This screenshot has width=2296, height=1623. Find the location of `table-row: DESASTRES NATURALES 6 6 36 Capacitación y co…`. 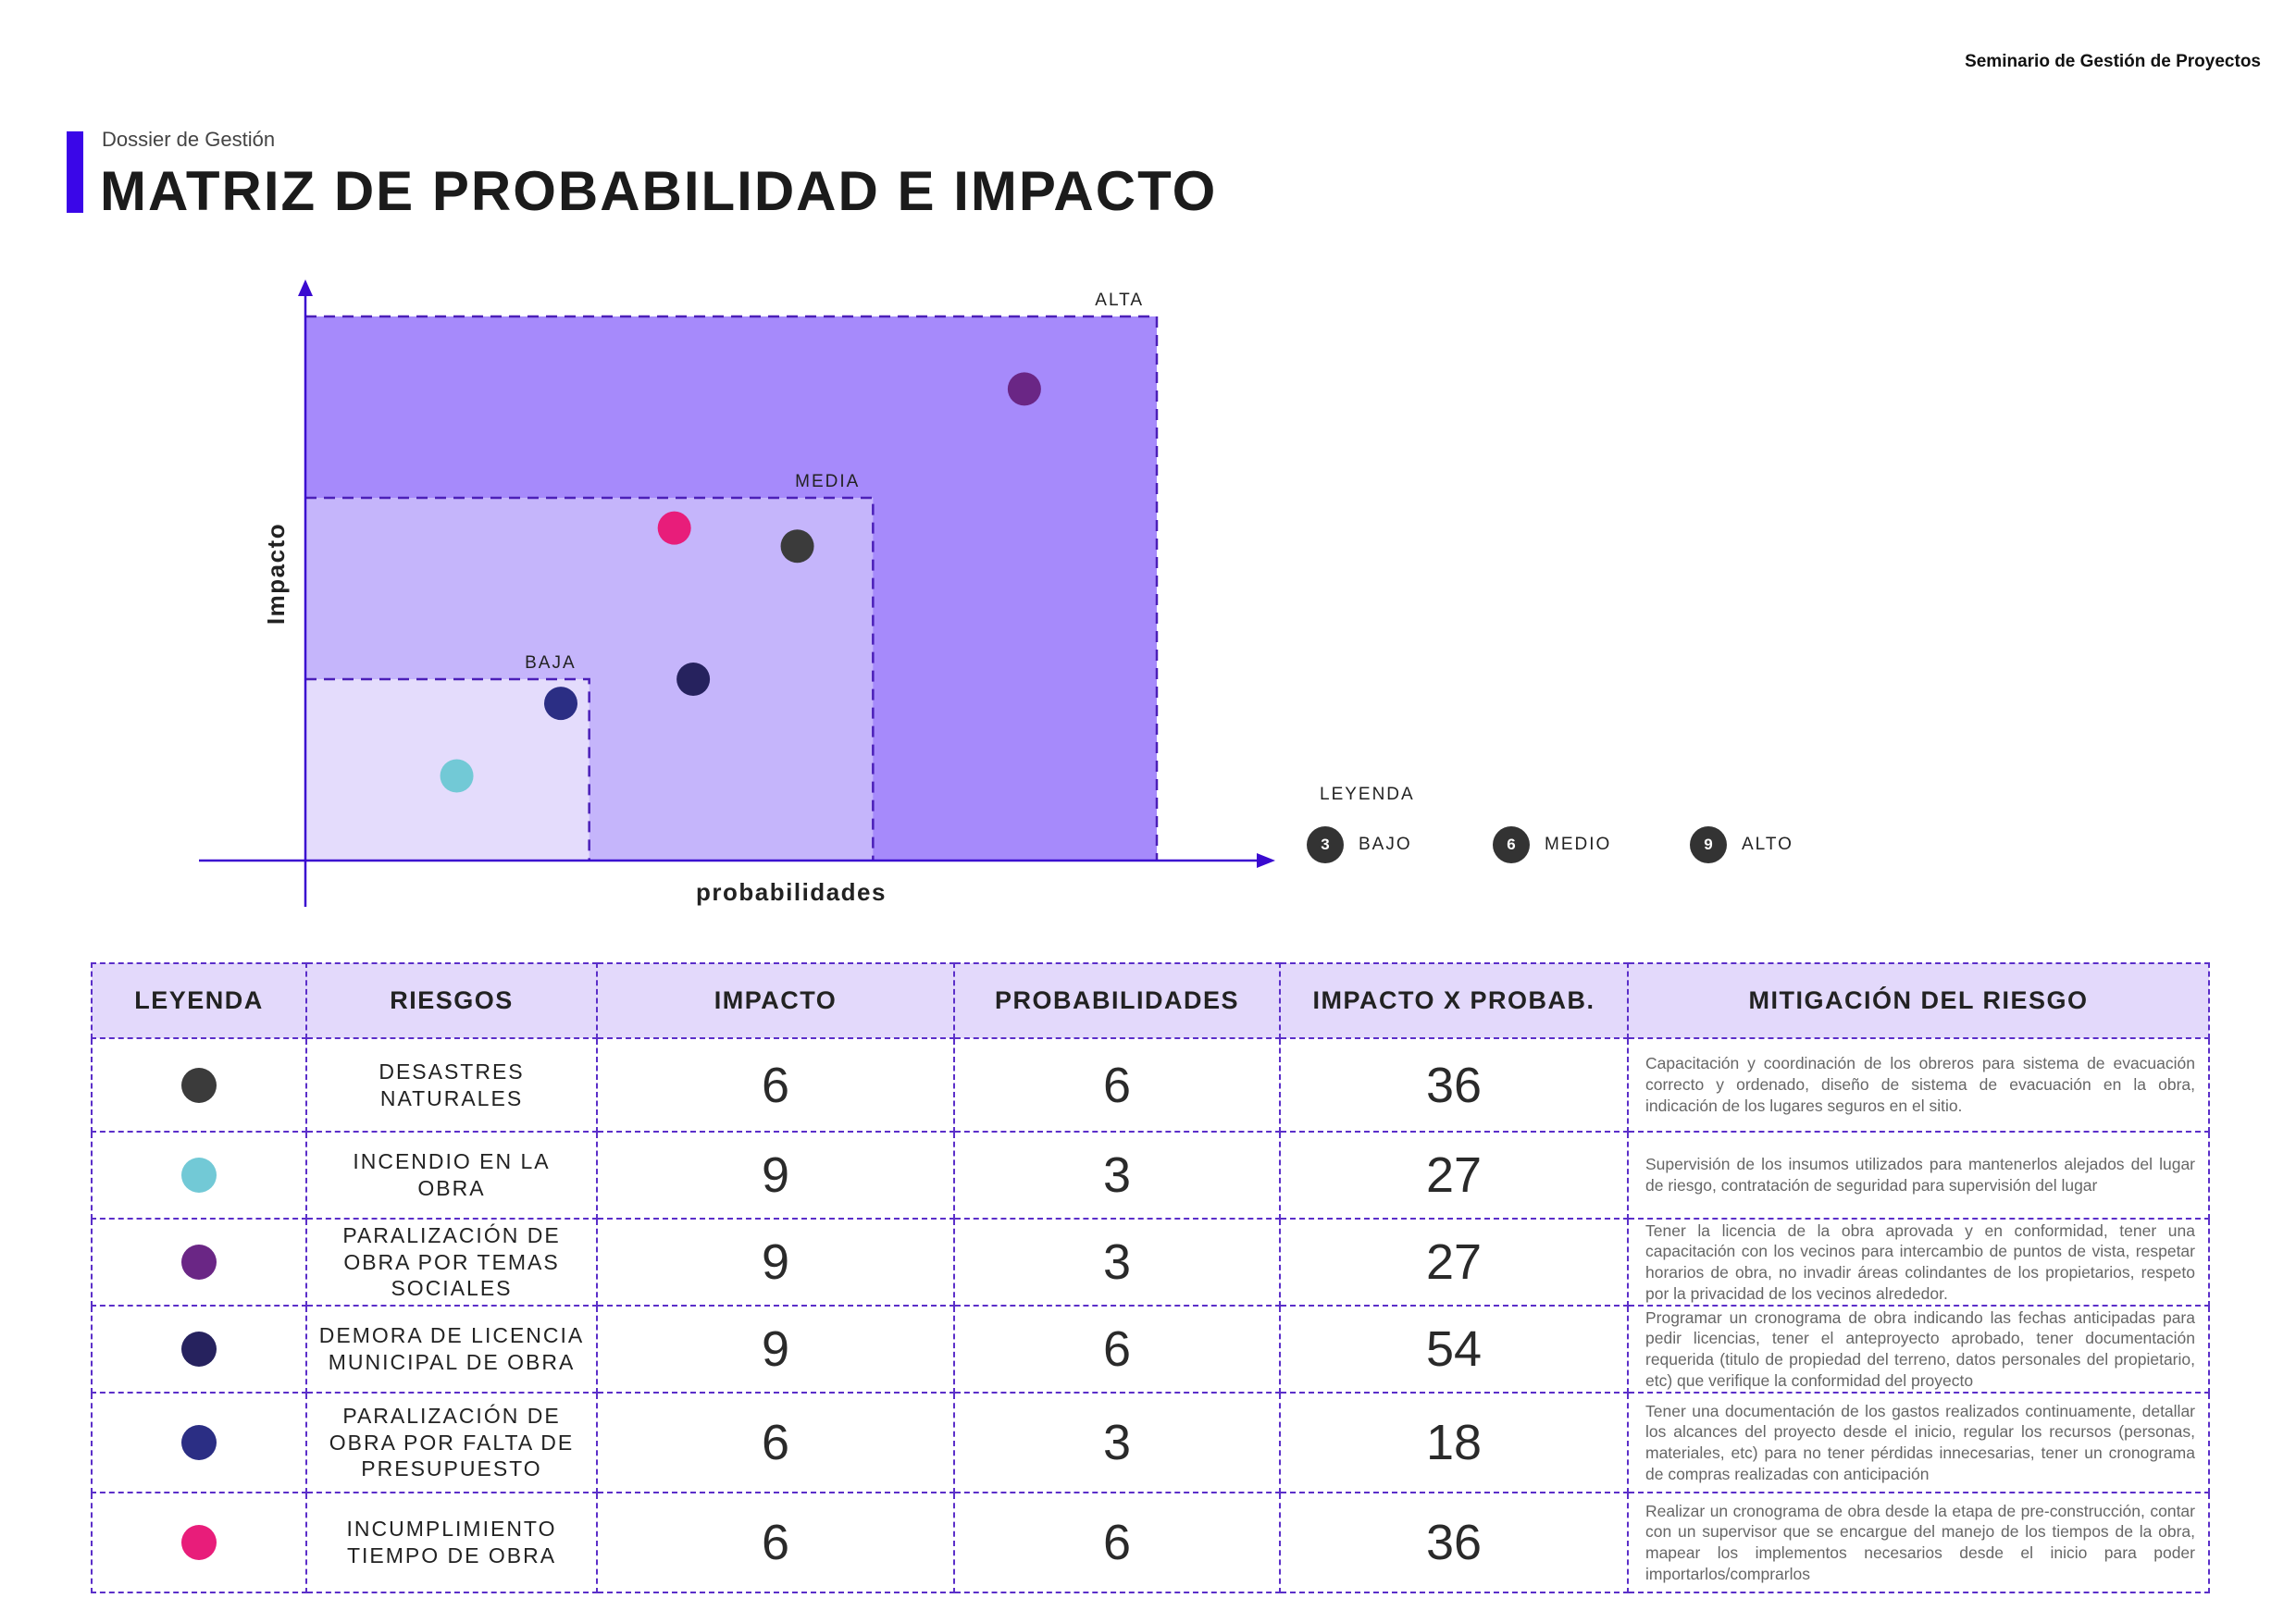

table-row: DESASTRES NATURALES 6 6 36 Capacitación y co… is located at coordinates (1150, 1085).